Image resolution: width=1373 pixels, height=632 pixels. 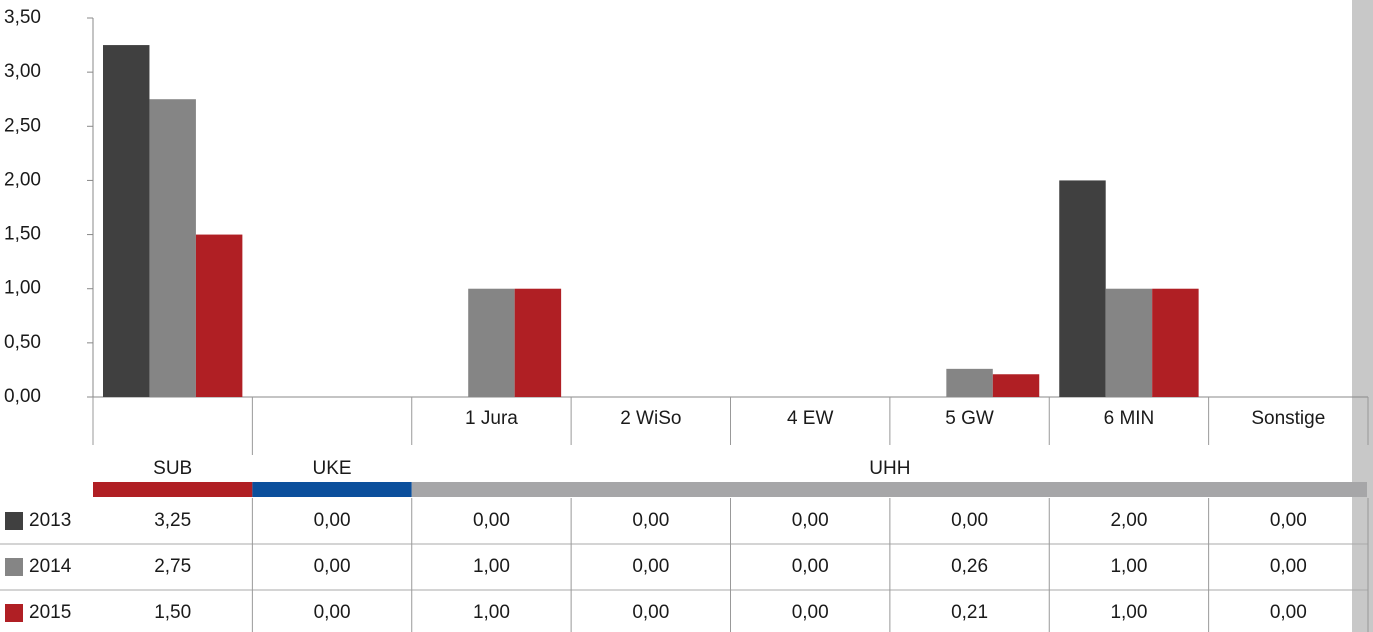 I want to click on category-label: 6 MIN, so click(x=1129, y=418).